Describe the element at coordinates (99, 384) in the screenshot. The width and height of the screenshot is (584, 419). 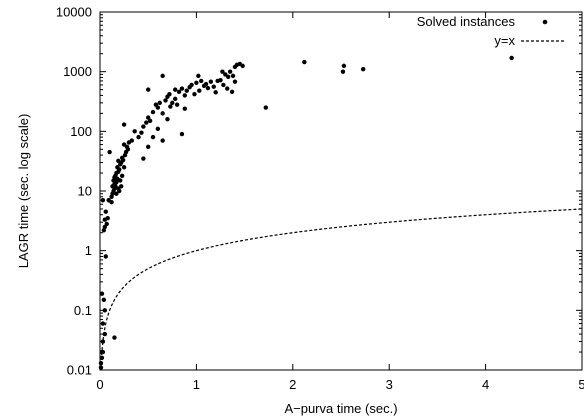
I see `x-tick-label: 0` at that location.